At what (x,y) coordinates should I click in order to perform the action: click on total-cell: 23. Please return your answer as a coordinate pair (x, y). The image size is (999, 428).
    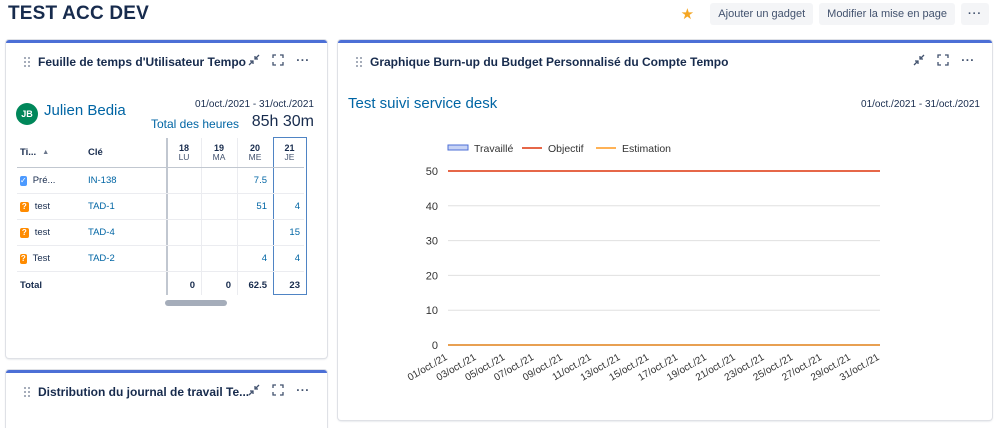
    Looking at the image, I should click on (294, 285).